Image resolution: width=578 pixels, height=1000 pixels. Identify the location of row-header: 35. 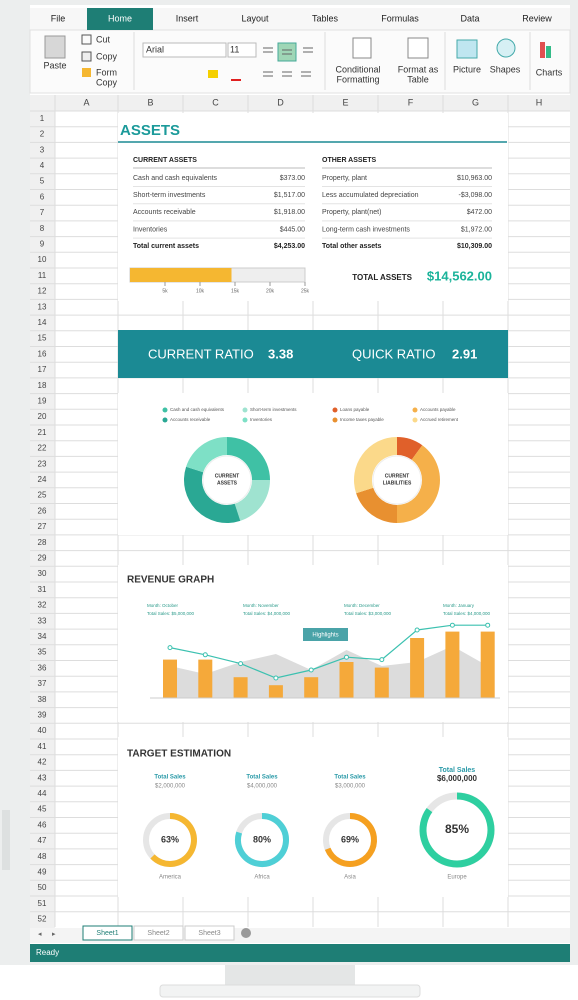
(42, 652).